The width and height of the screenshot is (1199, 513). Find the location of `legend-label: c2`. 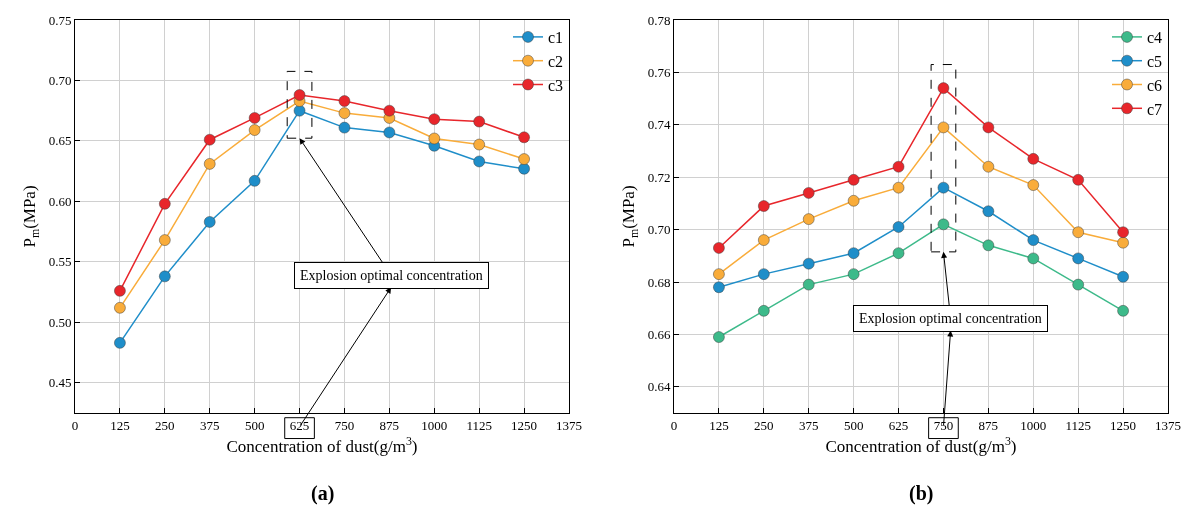

legend-label: c2 is located at coordinates (556, 61).